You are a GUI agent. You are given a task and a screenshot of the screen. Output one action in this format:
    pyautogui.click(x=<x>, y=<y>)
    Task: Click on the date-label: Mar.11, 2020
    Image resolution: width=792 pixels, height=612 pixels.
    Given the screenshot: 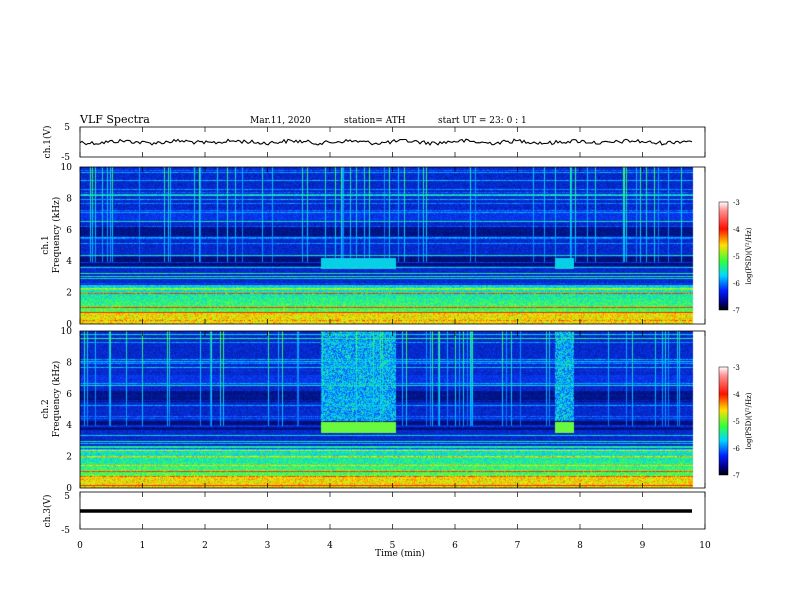 What is the action you would take?
    pyautogui.click(x=280, y=121)
    